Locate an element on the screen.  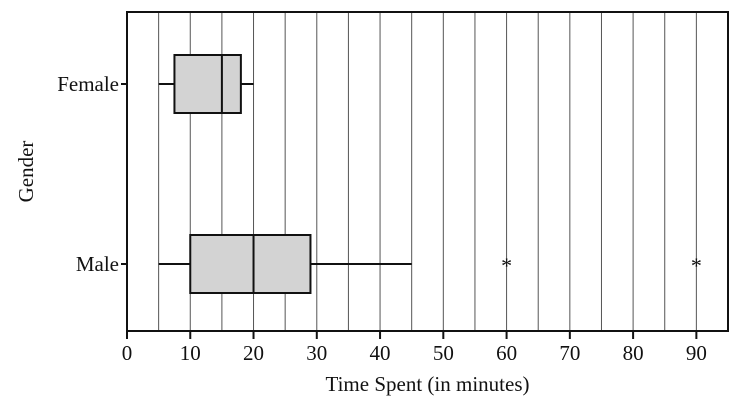
x-axis-title: Time Spent (in minutes) is located at coordinates (428, 384).